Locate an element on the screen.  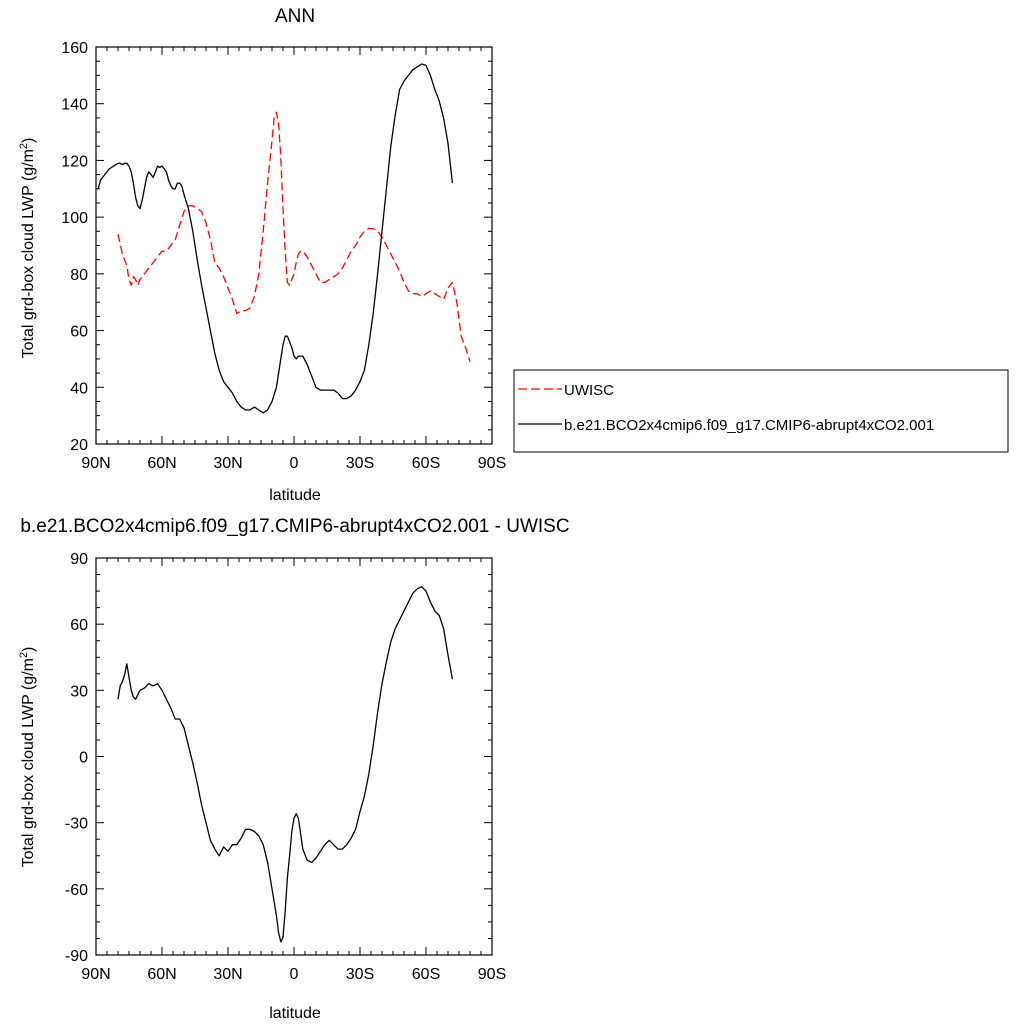
bottom-y-tick-label: -90 is located at coordinates (76, 956).